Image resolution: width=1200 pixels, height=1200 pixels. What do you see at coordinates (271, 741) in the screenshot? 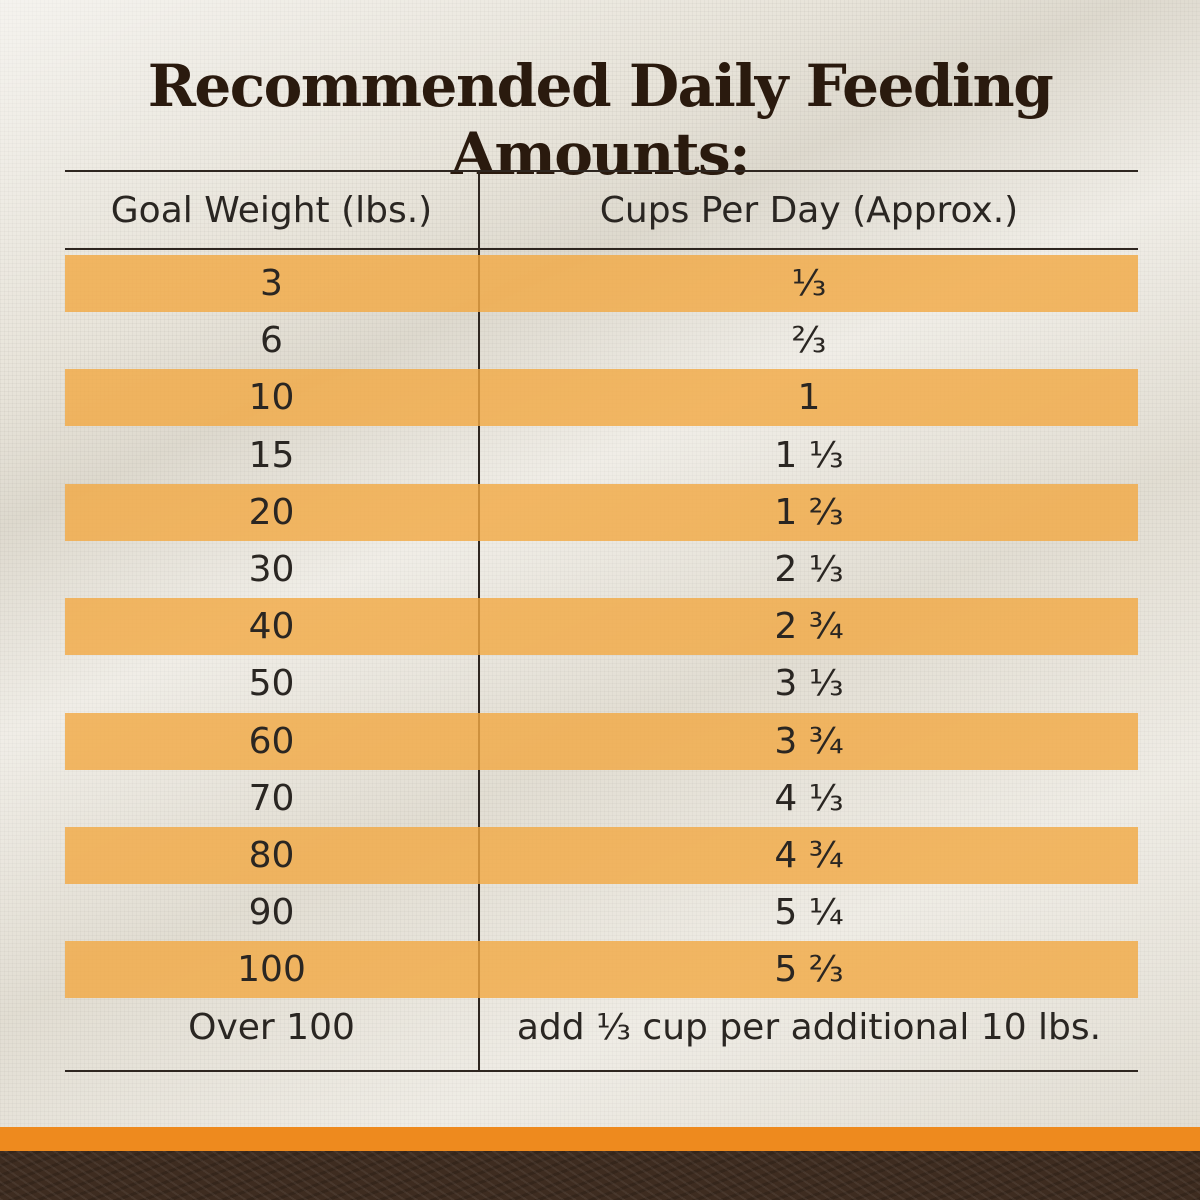
I see `goal-weight-cell: 60` at bounding box center [271, 741].